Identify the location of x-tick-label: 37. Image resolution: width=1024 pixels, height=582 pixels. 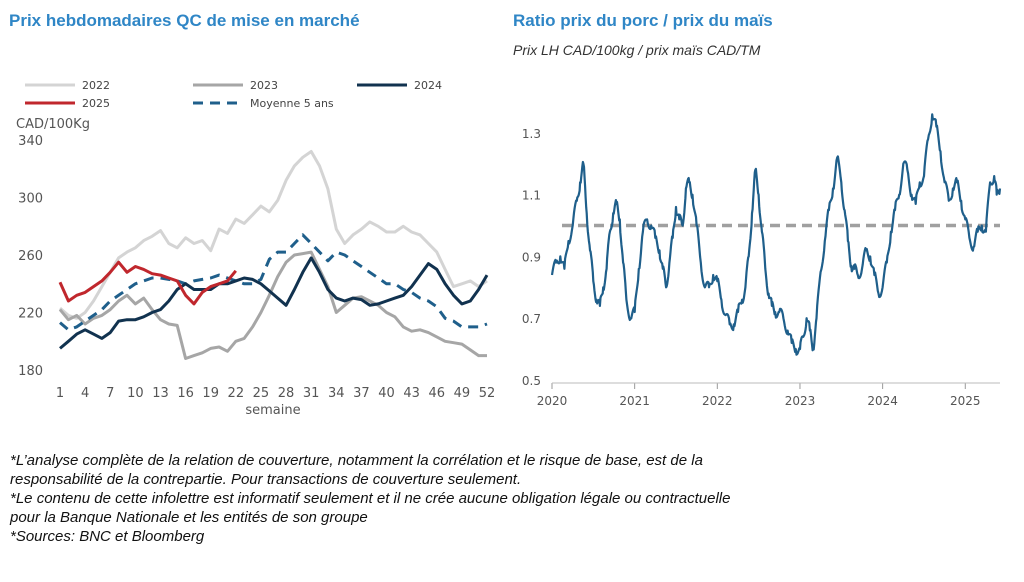
(361, 393).